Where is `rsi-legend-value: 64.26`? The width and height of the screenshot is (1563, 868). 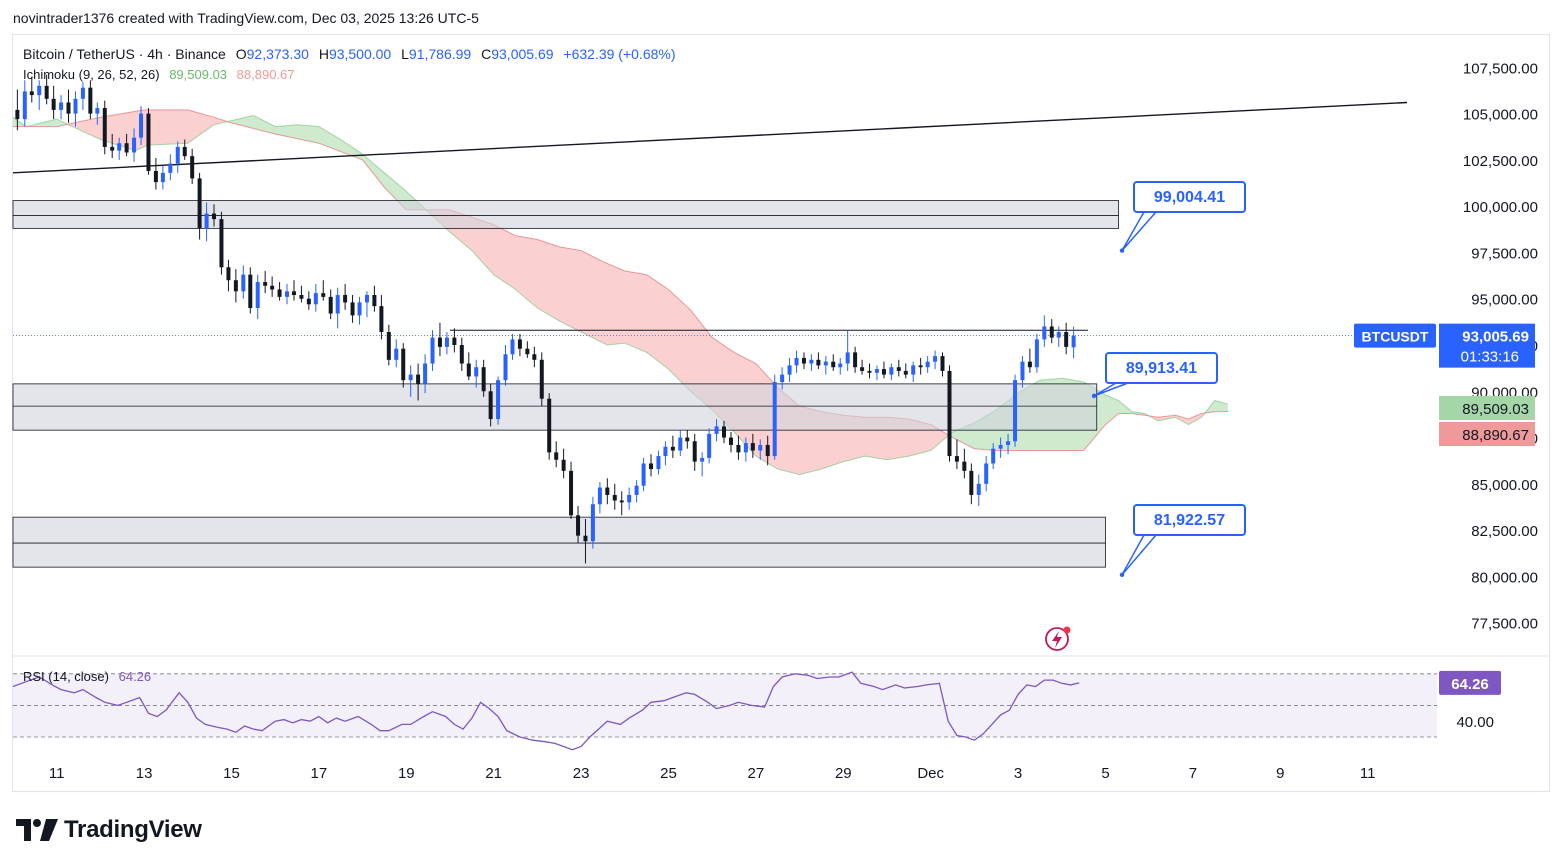
rsi-legend-value: 64.26 is located at coordinates (135, 676).